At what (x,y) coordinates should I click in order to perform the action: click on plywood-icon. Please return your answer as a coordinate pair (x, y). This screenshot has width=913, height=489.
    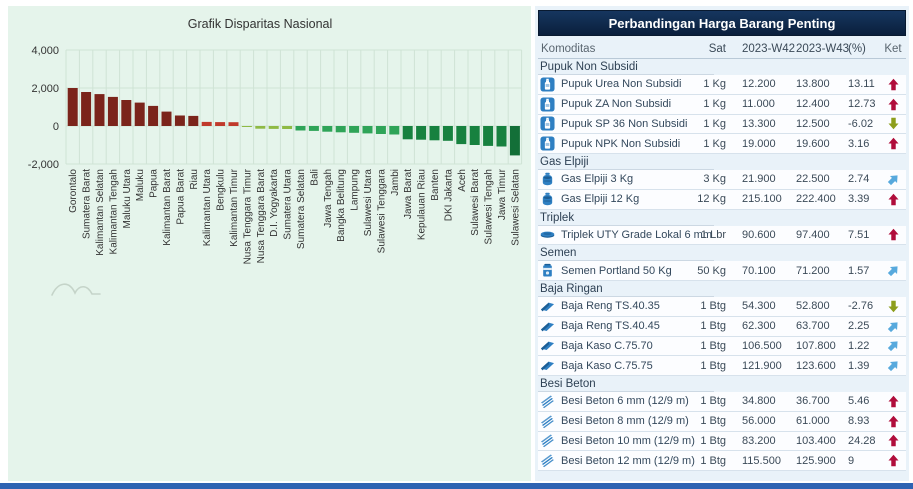
    Looking at the image, I should click on (547, 234).